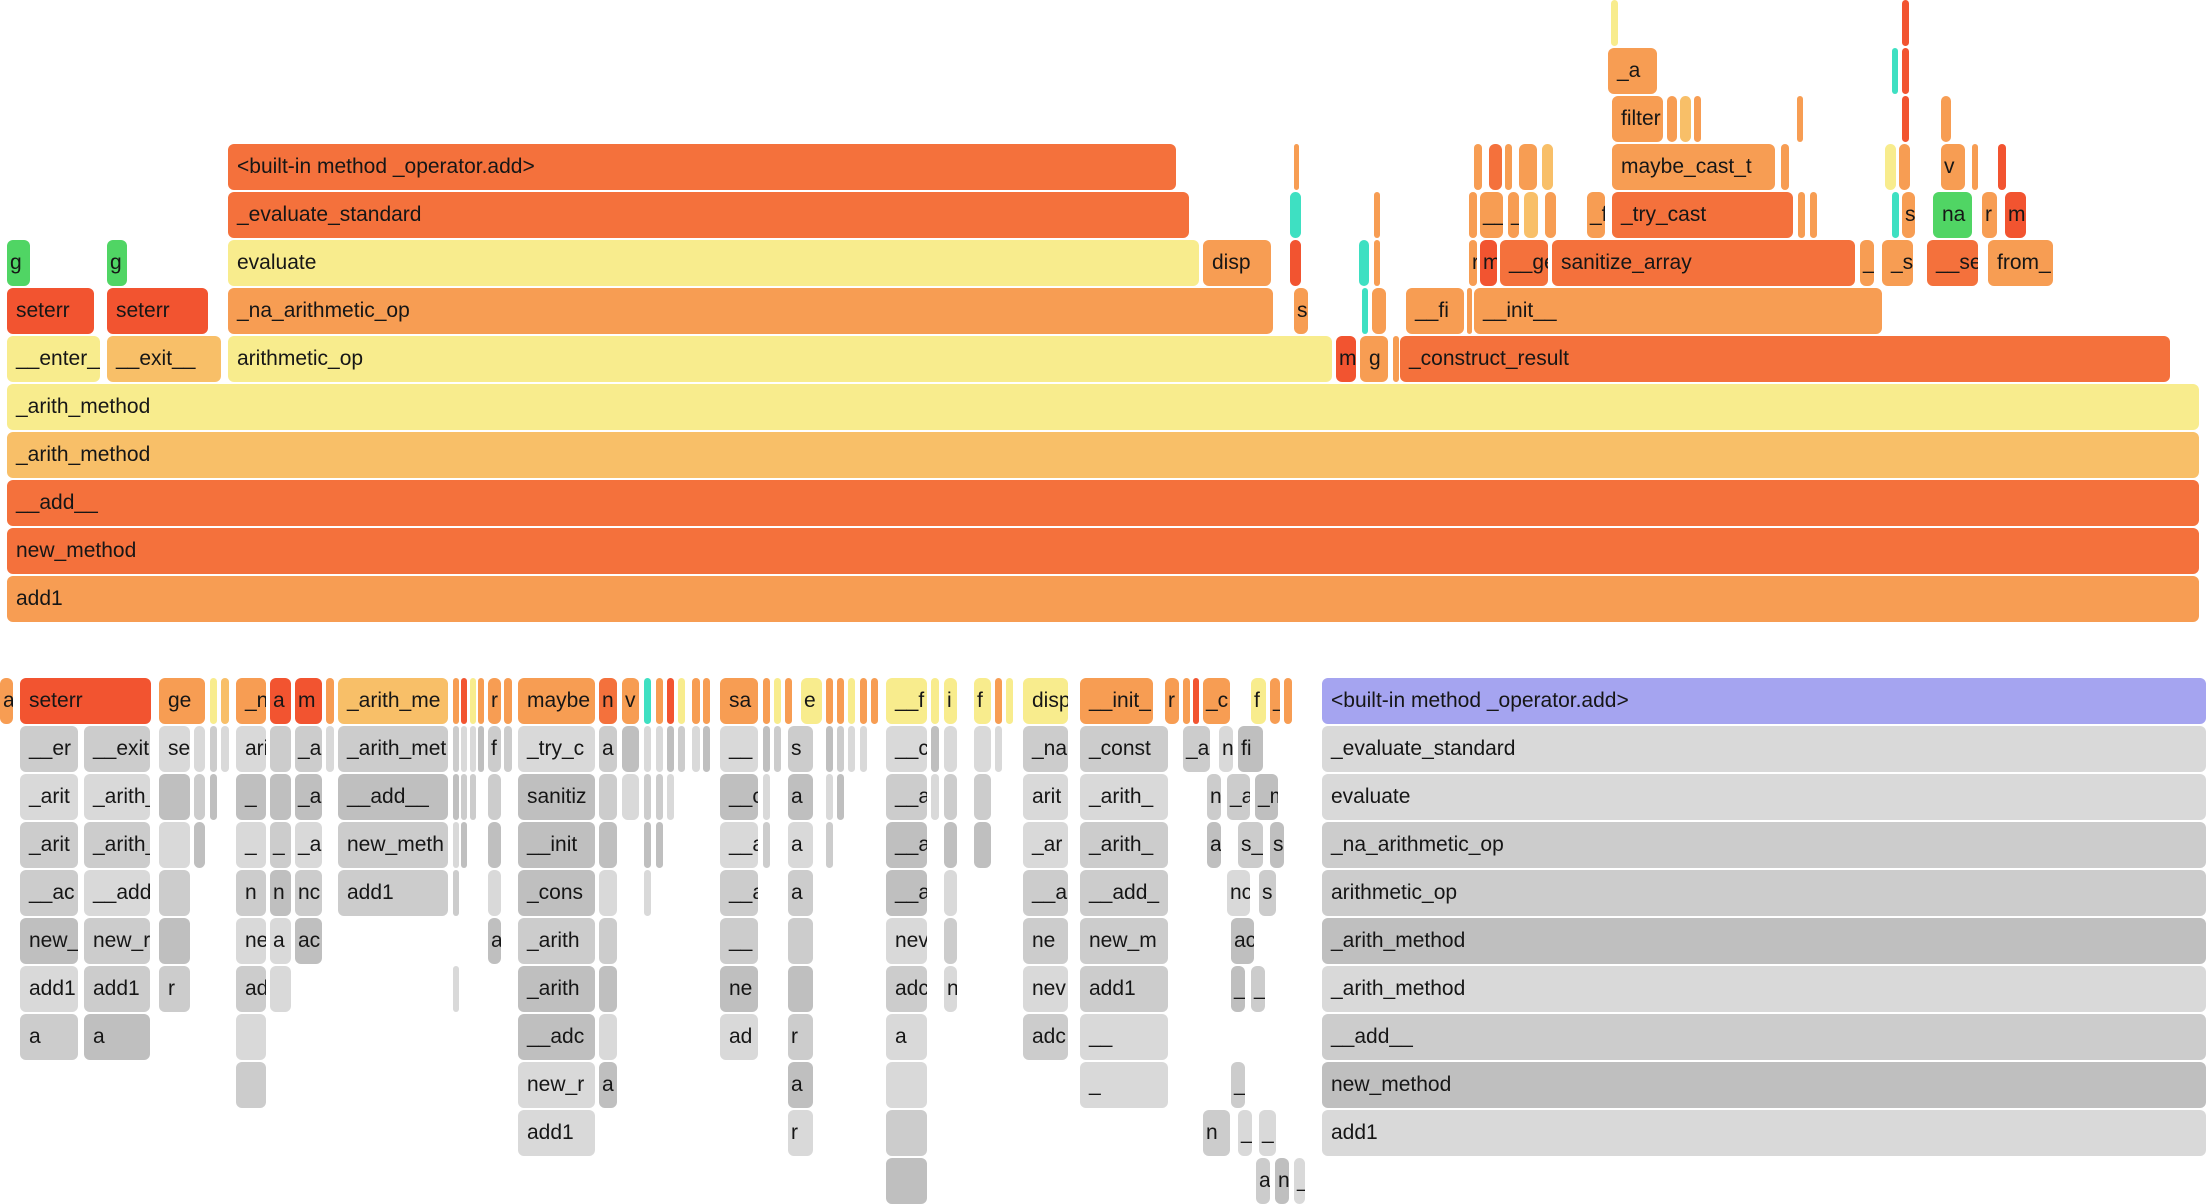  What do you see at coordinates (739, 893) in the screenshot?
I see `frame-__a: __a` at bounding box center [739, 893].